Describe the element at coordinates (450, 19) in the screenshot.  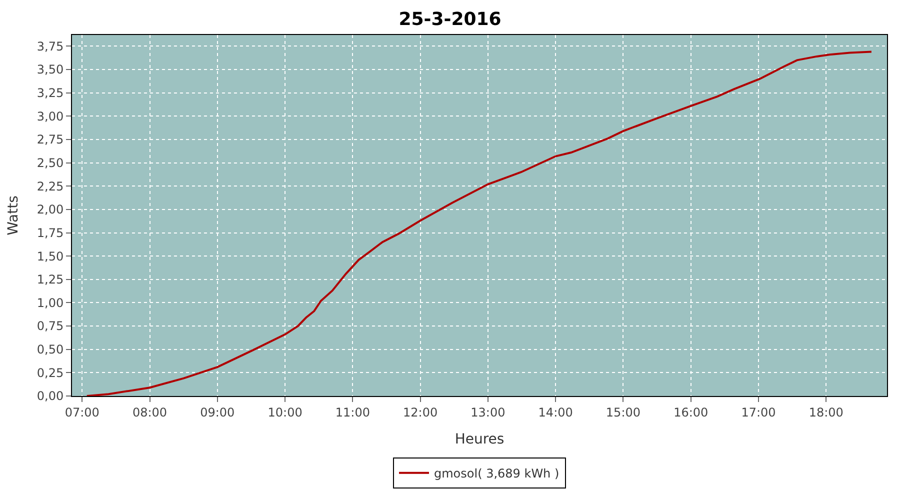
I see `chart-title: 25-3-2016` at that location.